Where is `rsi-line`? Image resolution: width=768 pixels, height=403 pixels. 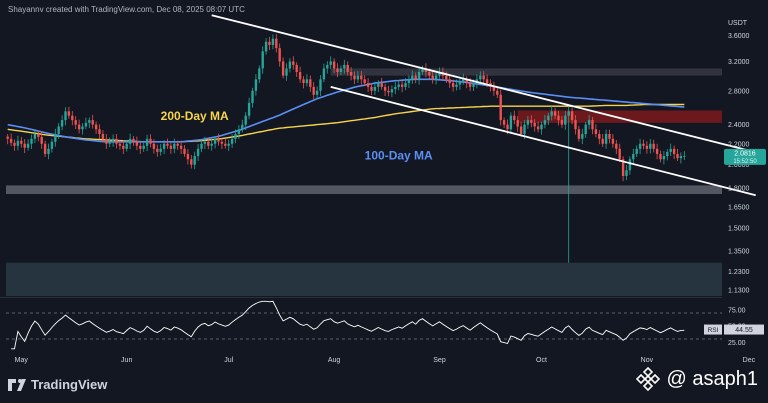
rsi-line is located at coordinates (348, 325).